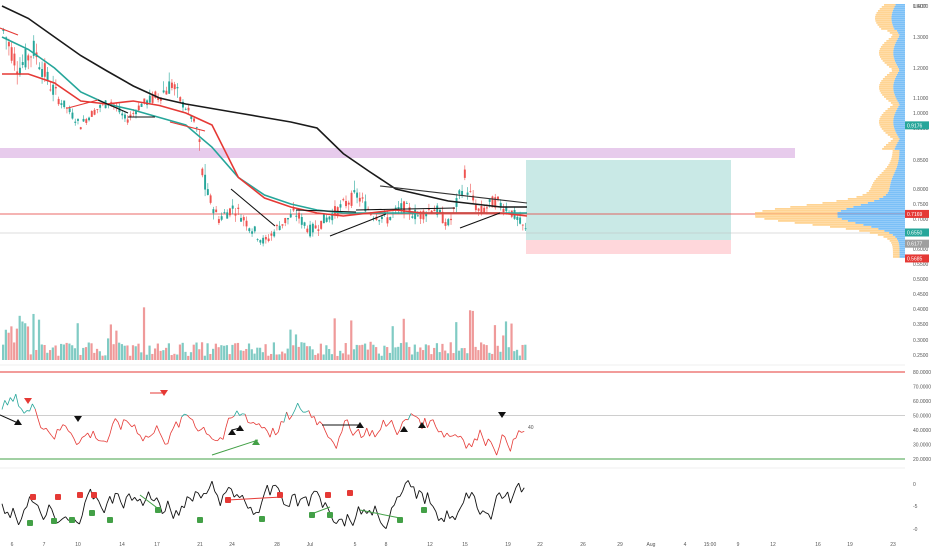 The image size is (932, 550). What do you see at coordinates (917, 213) in the screenshot?
I see `price-tag-bg` at bounding box center [917, 213].